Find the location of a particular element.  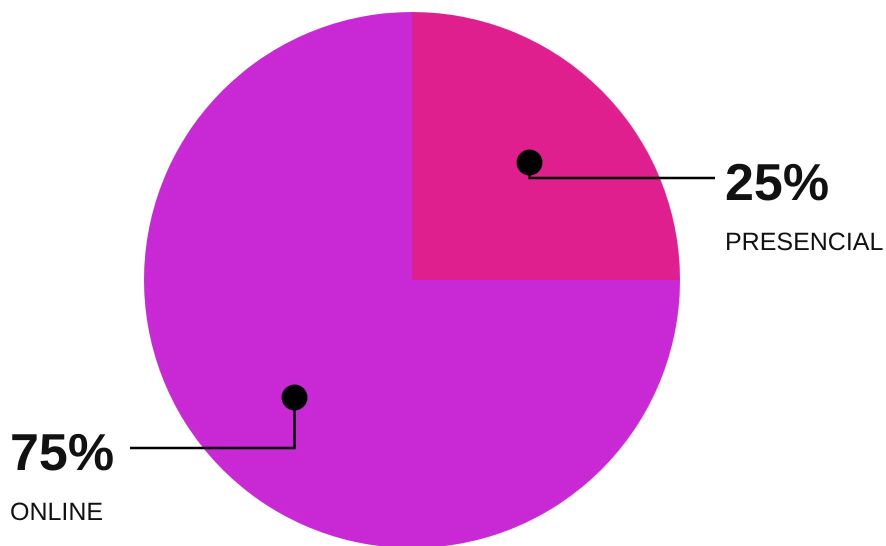

data-label: 75% is located at coordinates (62, 453).